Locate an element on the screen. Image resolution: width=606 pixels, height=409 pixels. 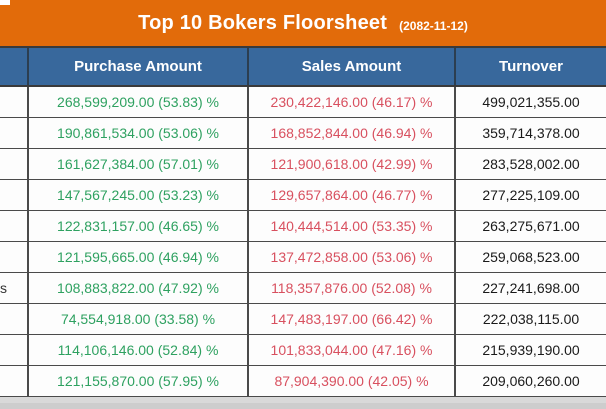
purchase-amount-cell: 190,861,534.00 (53.06) % is located at coordinates (137, 133).